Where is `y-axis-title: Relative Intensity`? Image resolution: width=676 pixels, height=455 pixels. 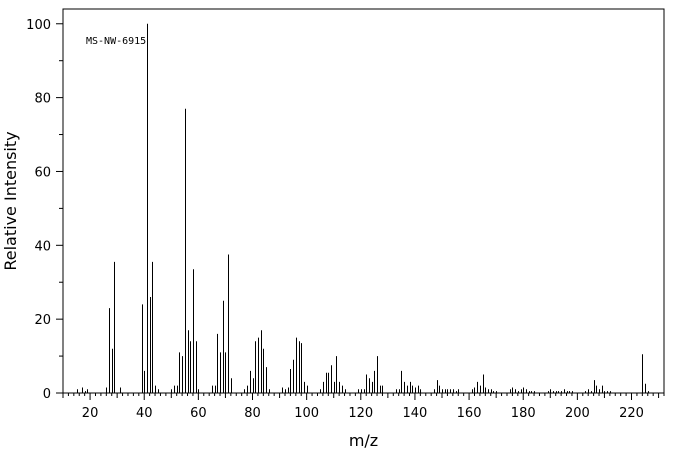 y-axis-title: Relative Intensity is located at coordinates (10, 200).